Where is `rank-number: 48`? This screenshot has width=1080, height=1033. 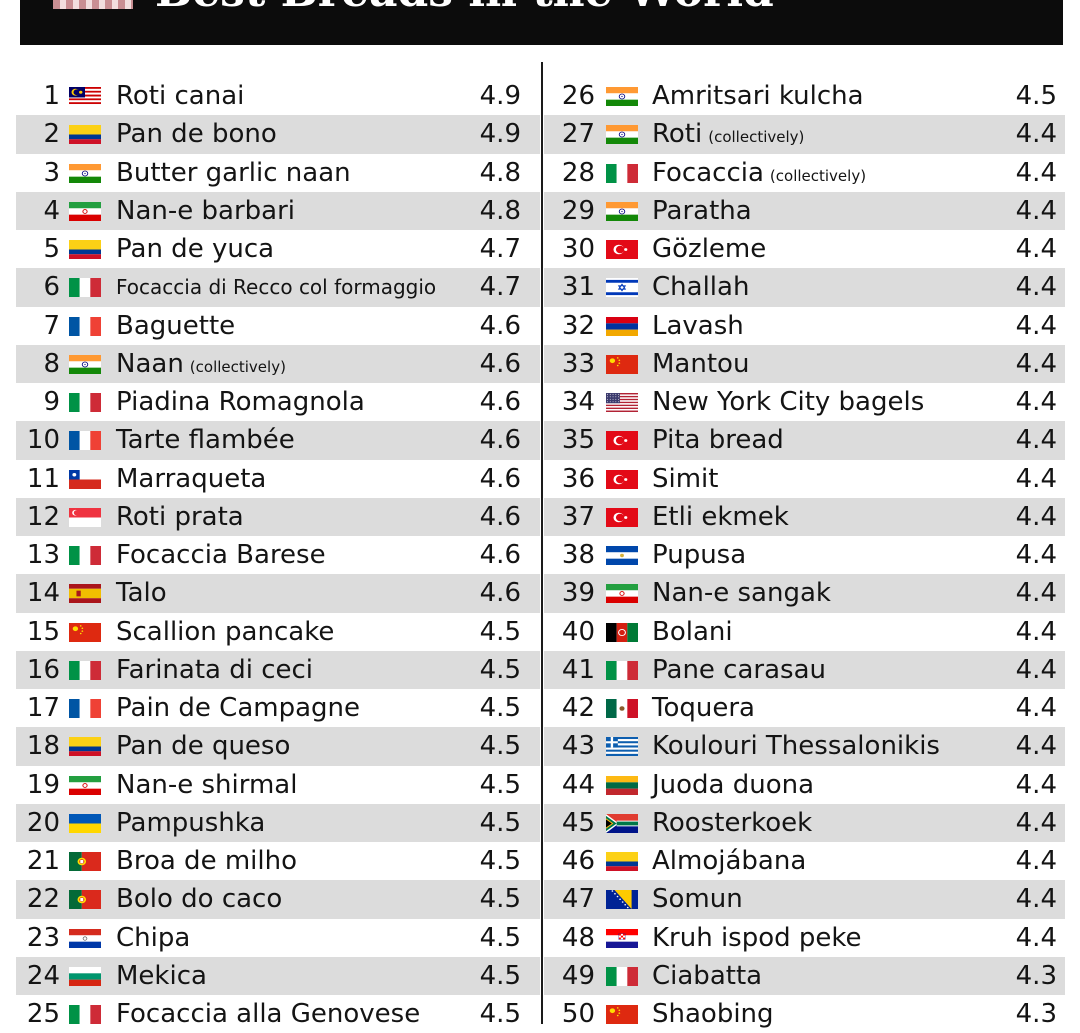 rank-number: 48 is located at coordinates (578, 937).